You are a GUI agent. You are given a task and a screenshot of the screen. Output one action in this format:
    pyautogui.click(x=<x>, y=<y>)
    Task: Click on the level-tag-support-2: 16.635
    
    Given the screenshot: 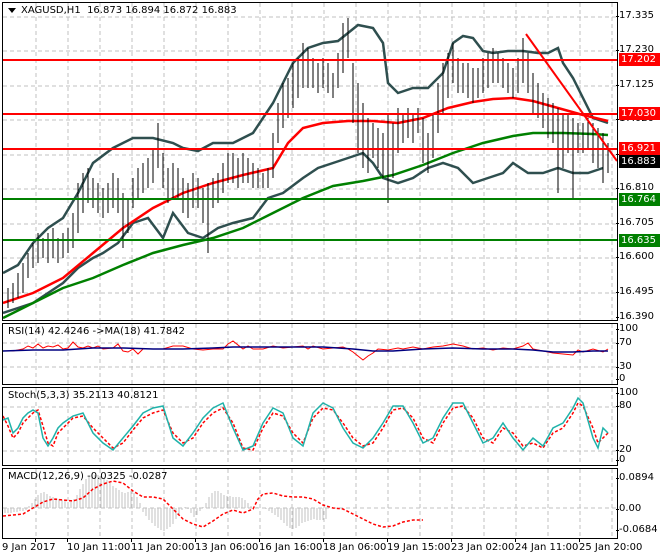 What is the action you would take?
    pyautogui.click(x=639, y=240)
    